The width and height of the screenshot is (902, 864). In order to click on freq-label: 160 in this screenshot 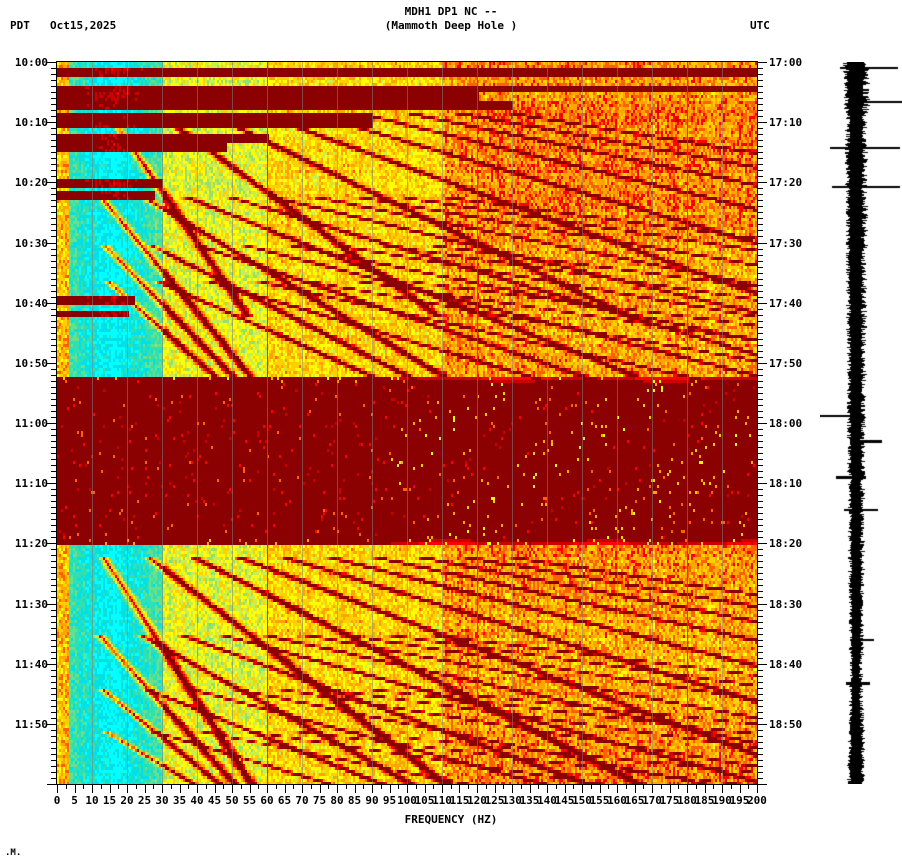, I will do `click(617, 800)`.